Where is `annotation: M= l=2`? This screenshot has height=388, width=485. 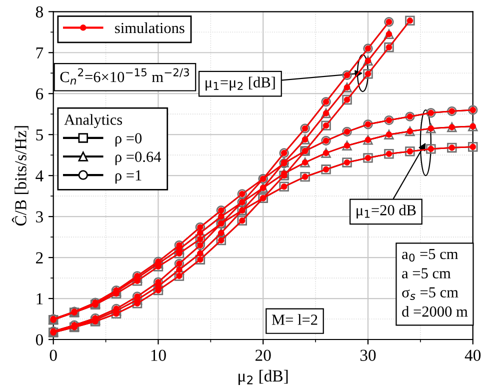 annotation: M= l=2 is located at coordinates (295, 319).